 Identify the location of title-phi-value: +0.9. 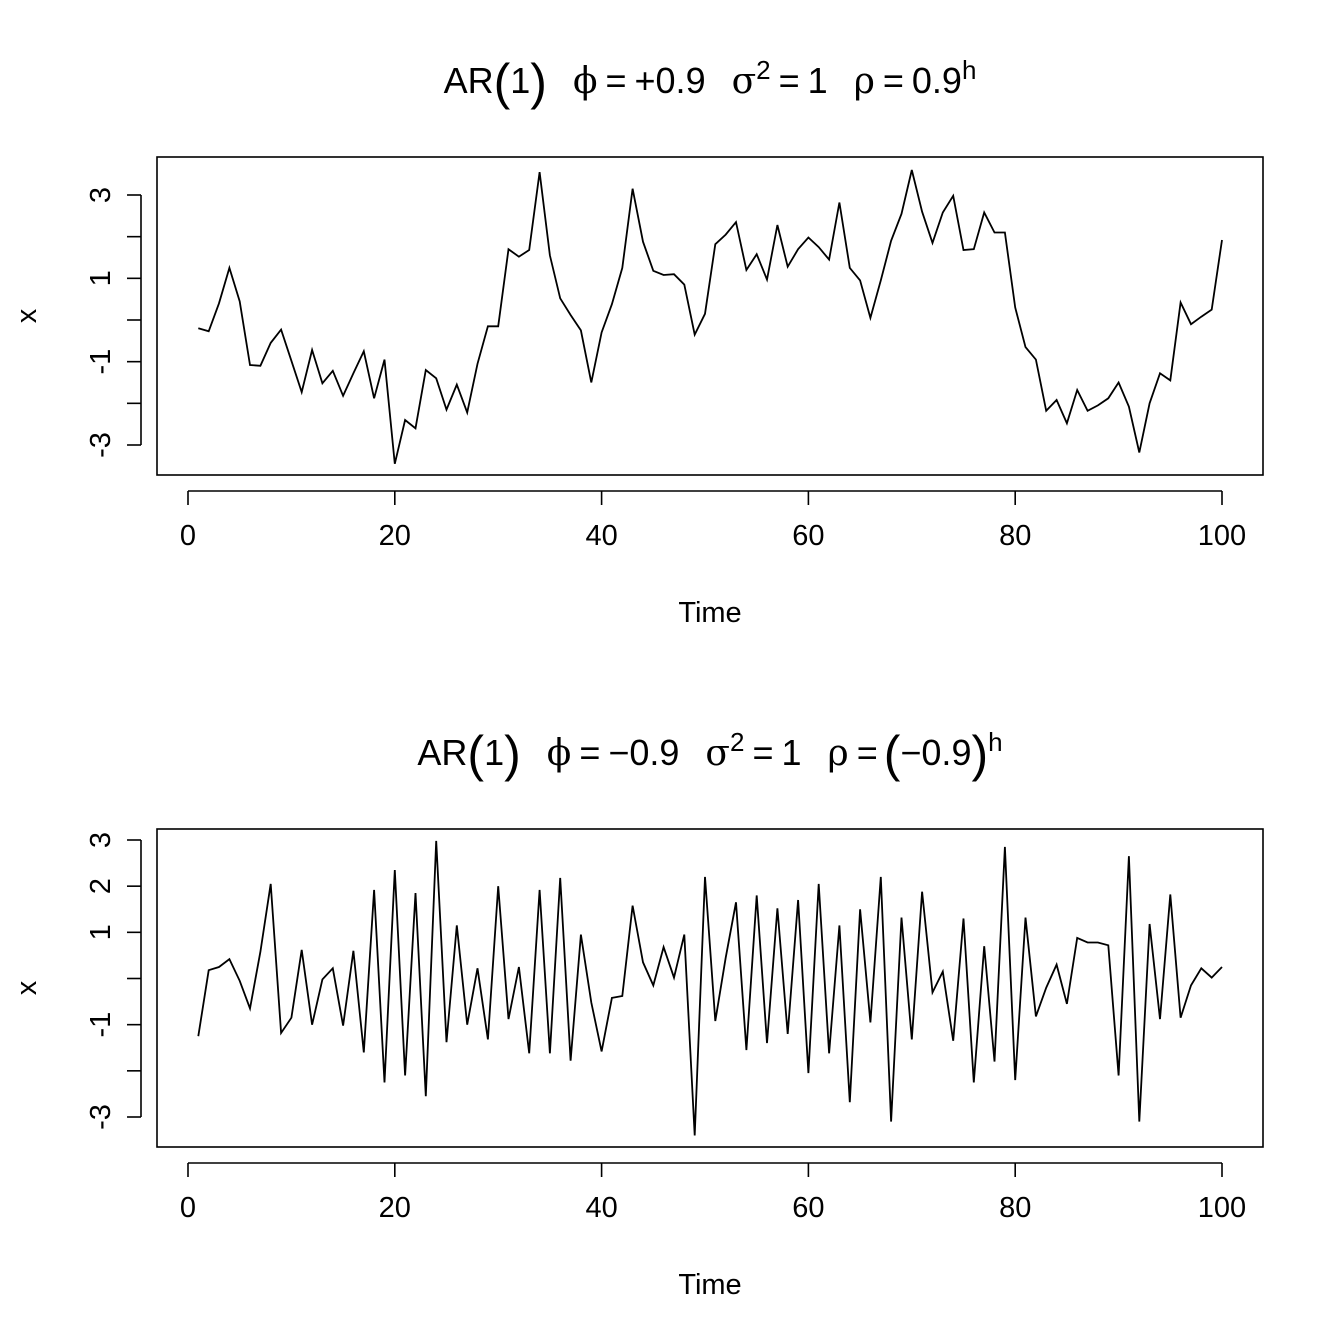
(670, 80).